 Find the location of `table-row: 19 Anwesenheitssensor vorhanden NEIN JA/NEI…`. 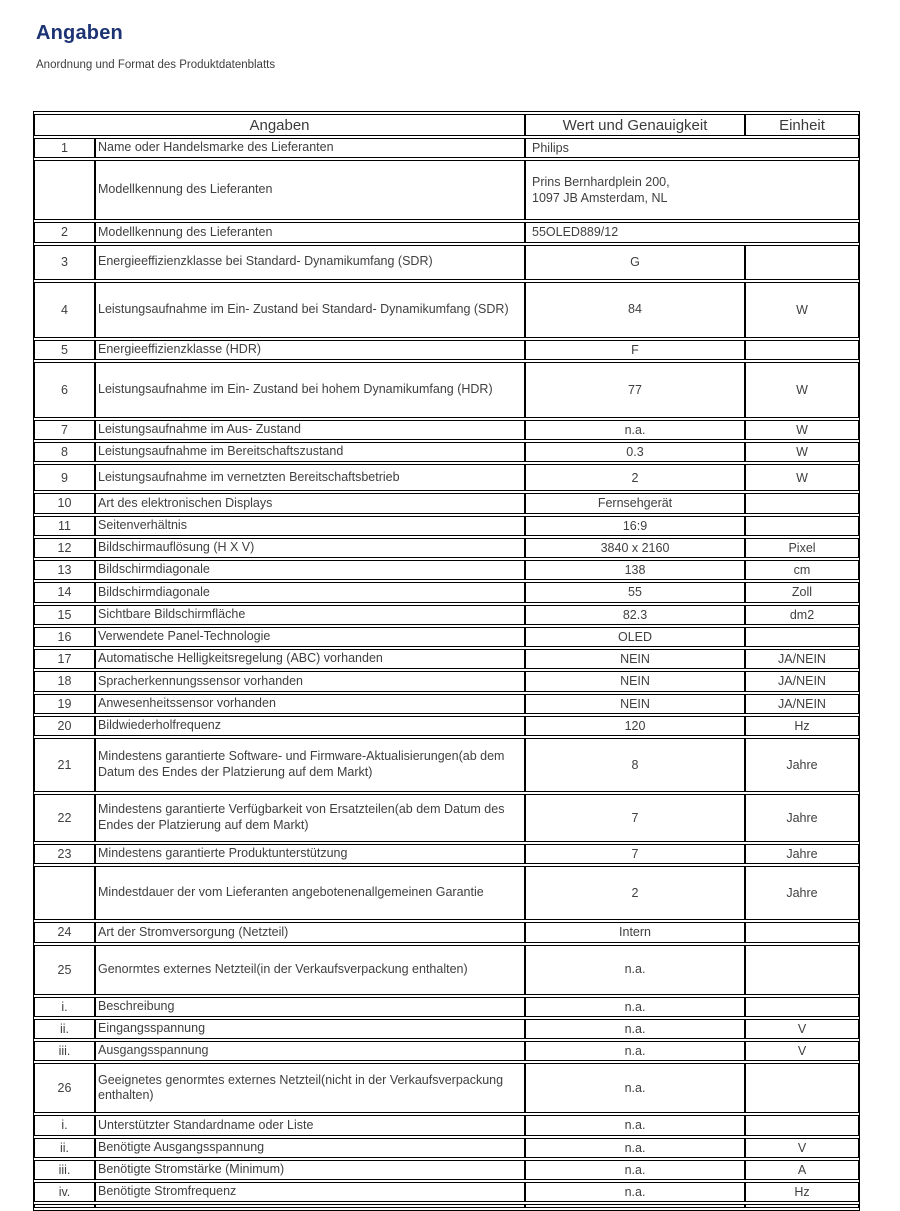

table-row: 19 Anwesenheitssensor vorhanden NEIN JA/NEI… is located at coordinates (446, 703).